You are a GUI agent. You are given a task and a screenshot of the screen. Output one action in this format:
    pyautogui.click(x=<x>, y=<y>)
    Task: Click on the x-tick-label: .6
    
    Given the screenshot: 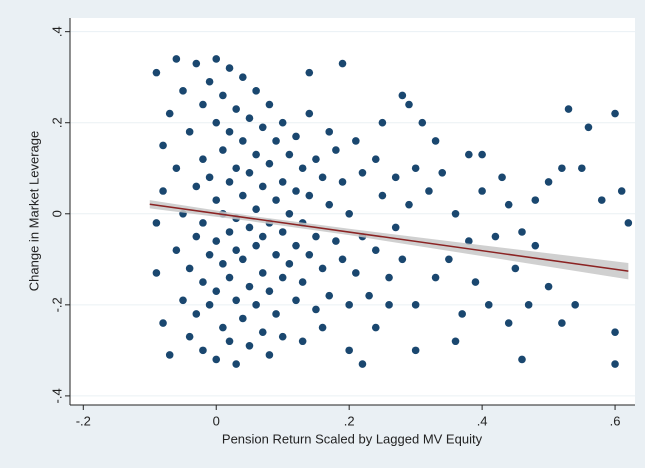 What is the action you would take?
    pyautogui.click(x=615, y=420)
    